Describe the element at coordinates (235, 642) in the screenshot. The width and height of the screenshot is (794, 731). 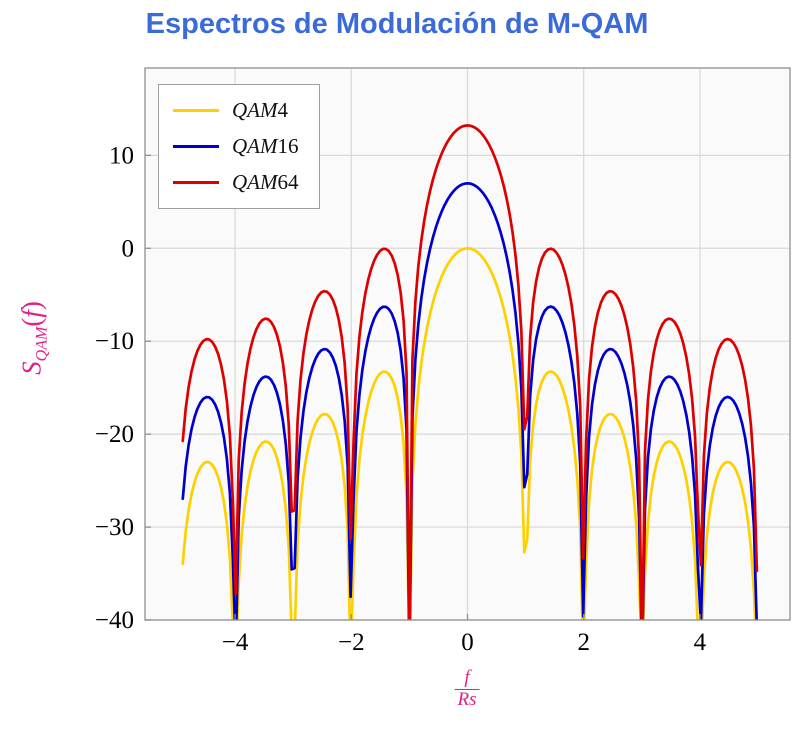
I see `x-tick-label: −4` at that location.